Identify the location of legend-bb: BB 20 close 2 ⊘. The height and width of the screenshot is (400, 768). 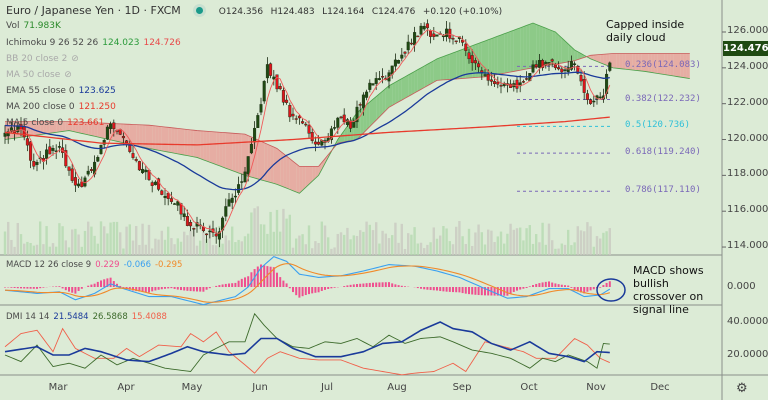
(44, 59).